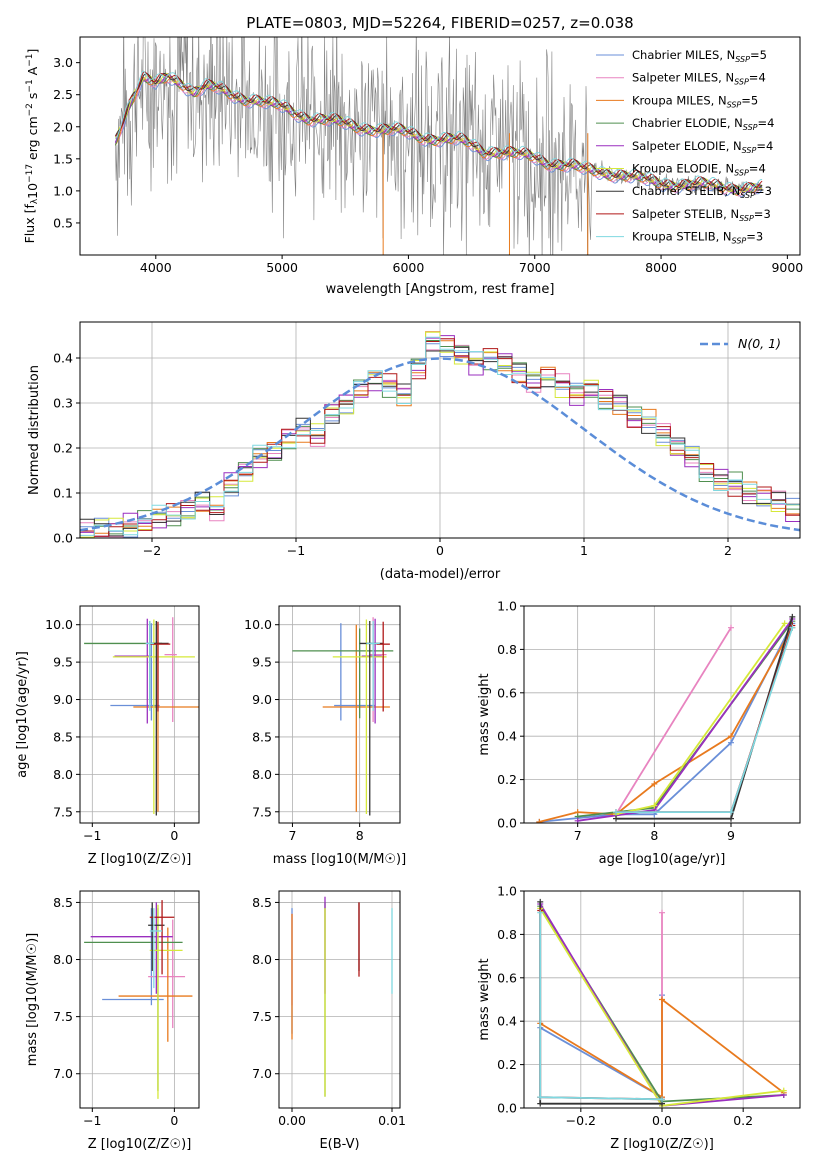  What do you see at coordinates (677, 214) in the screenshot?
I see `legend-model-name: Salpeter STELIB` at bounding box center [677, 214].